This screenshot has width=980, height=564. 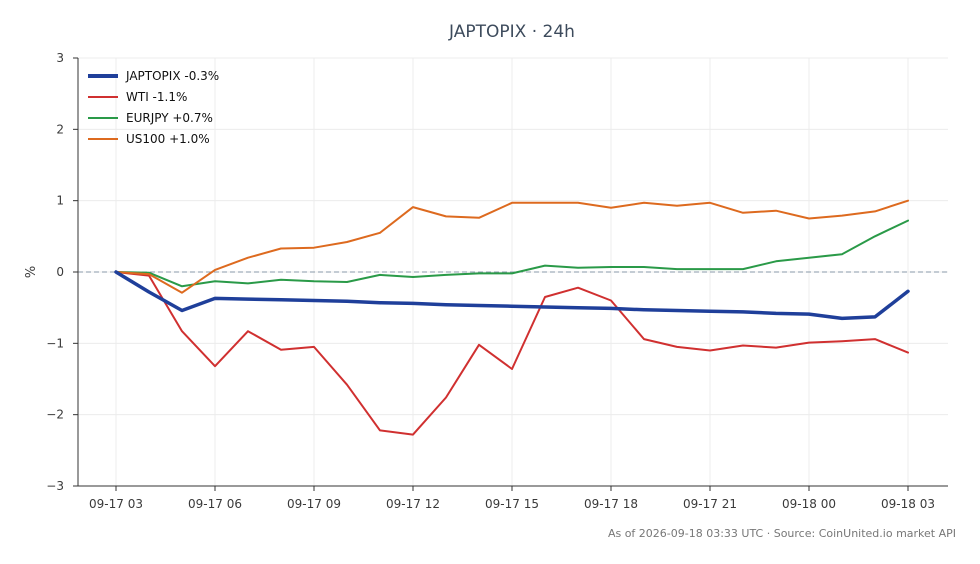 I want to click on x-tick-label: 09-17 06, so click(x=215, y=504).